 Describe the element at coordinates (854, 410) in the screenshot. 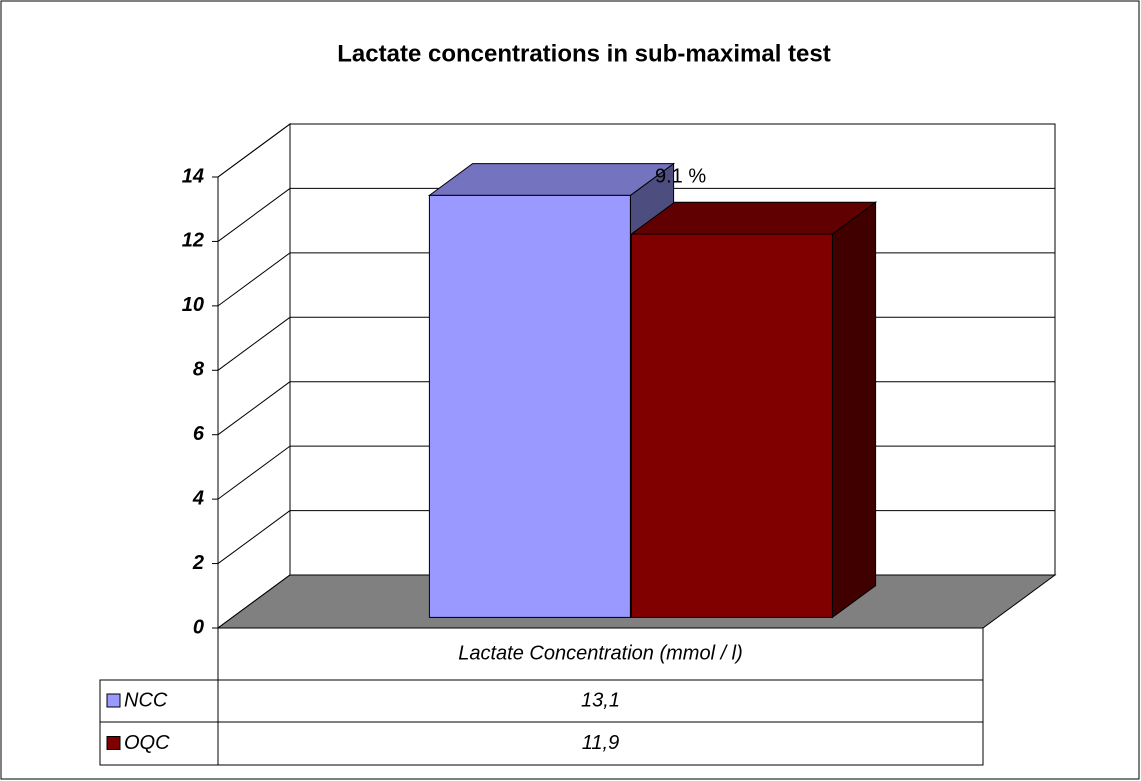

I see `bar-side` at that location.